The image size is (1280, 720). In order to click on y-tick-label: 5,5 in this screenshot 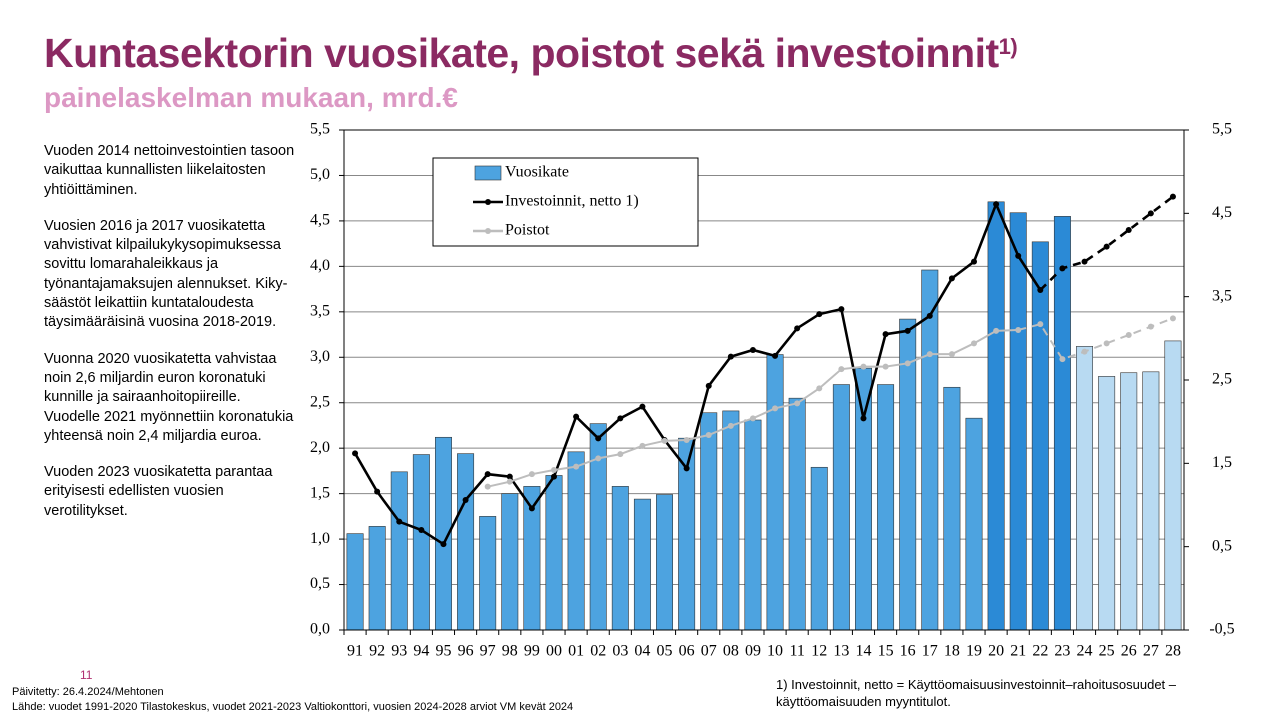, I will do `click(320, 129)`.